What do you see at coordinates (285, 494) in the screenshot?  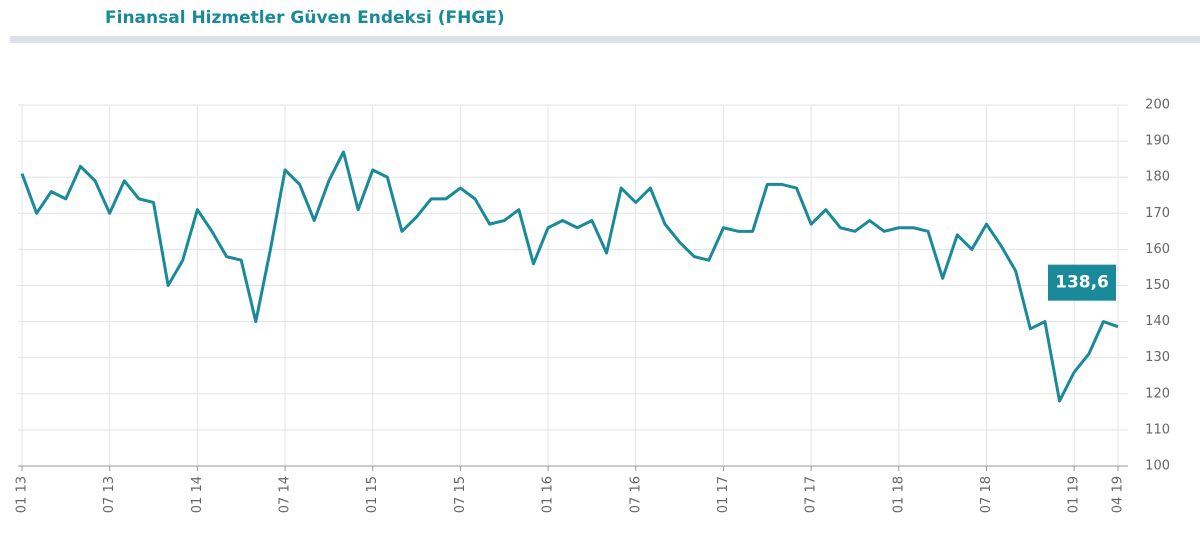 I see `x-tick-label: 07 14` at bounding box center [285, 494].